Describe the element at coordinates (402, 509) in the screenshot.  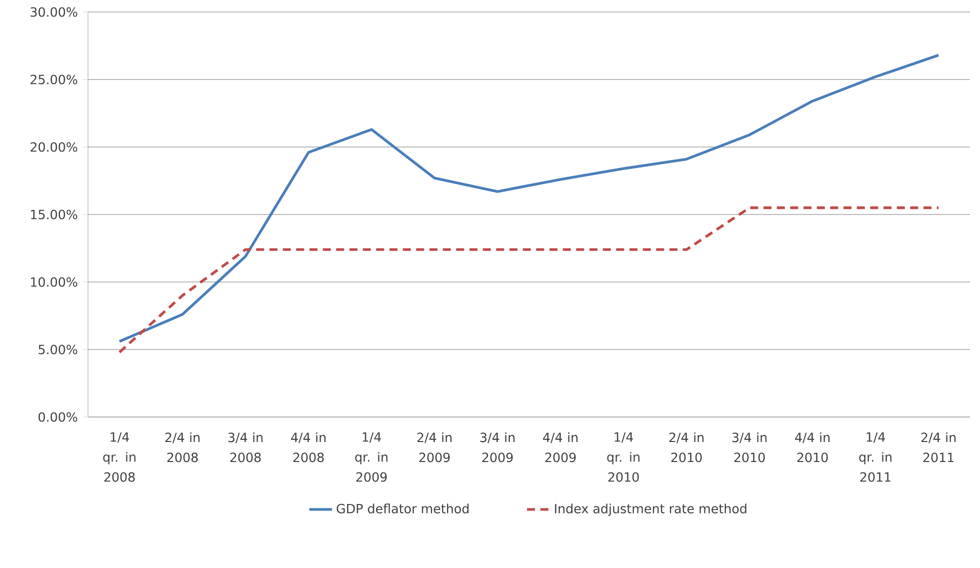
I see `legend-label: GDP deflator method` at that location.